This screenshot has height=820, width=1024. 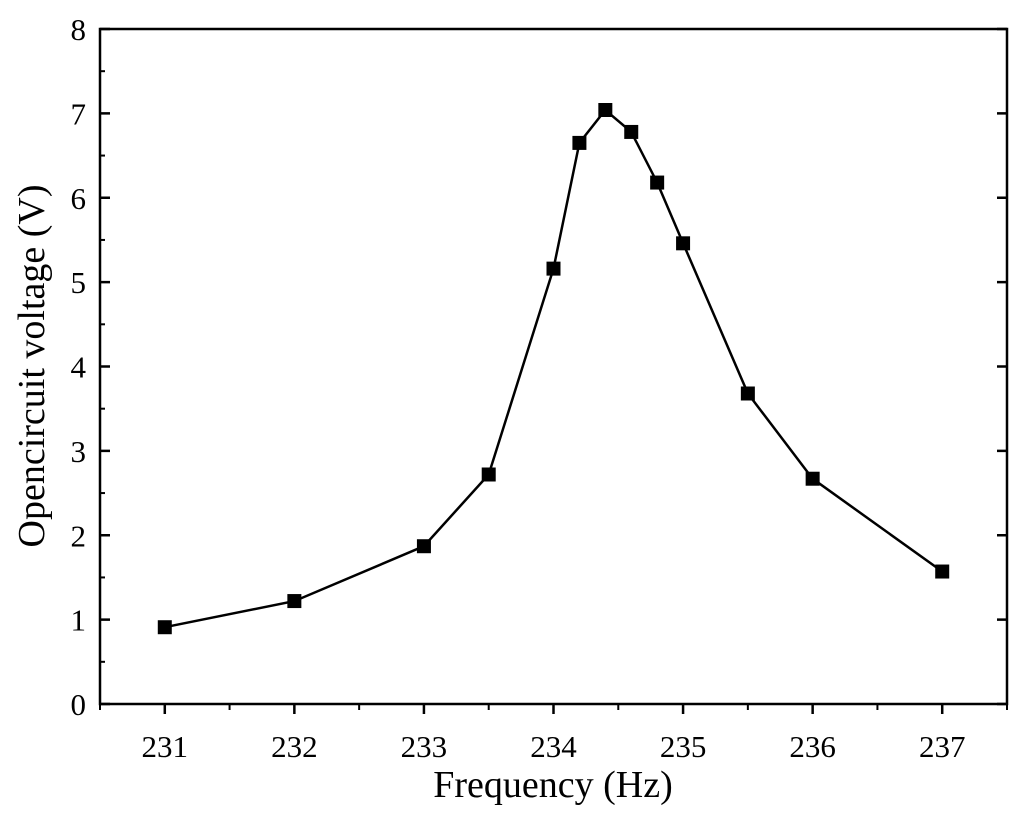 I want to click on y-tick-label: 4, so click(x=79, y=367).